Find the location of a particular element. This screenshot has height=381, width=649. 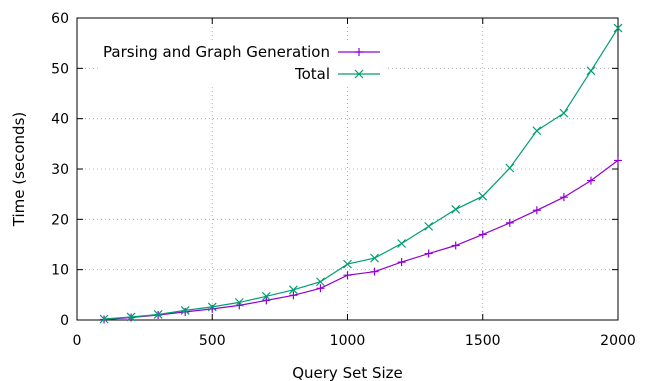

legend-label: Parsing and Graph Generation is located at coordinates (216, 52).